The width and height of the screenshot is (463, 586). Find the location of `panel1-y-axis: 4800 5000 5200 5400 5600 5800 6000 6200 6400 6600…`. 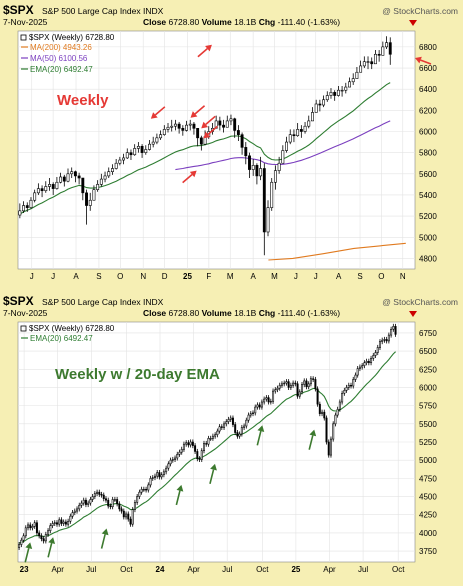

panel1-y-axis: 4800 5000 5200 5400 5600 5800 6000 6200 6400 6600… is located at coordinates (428, 153).